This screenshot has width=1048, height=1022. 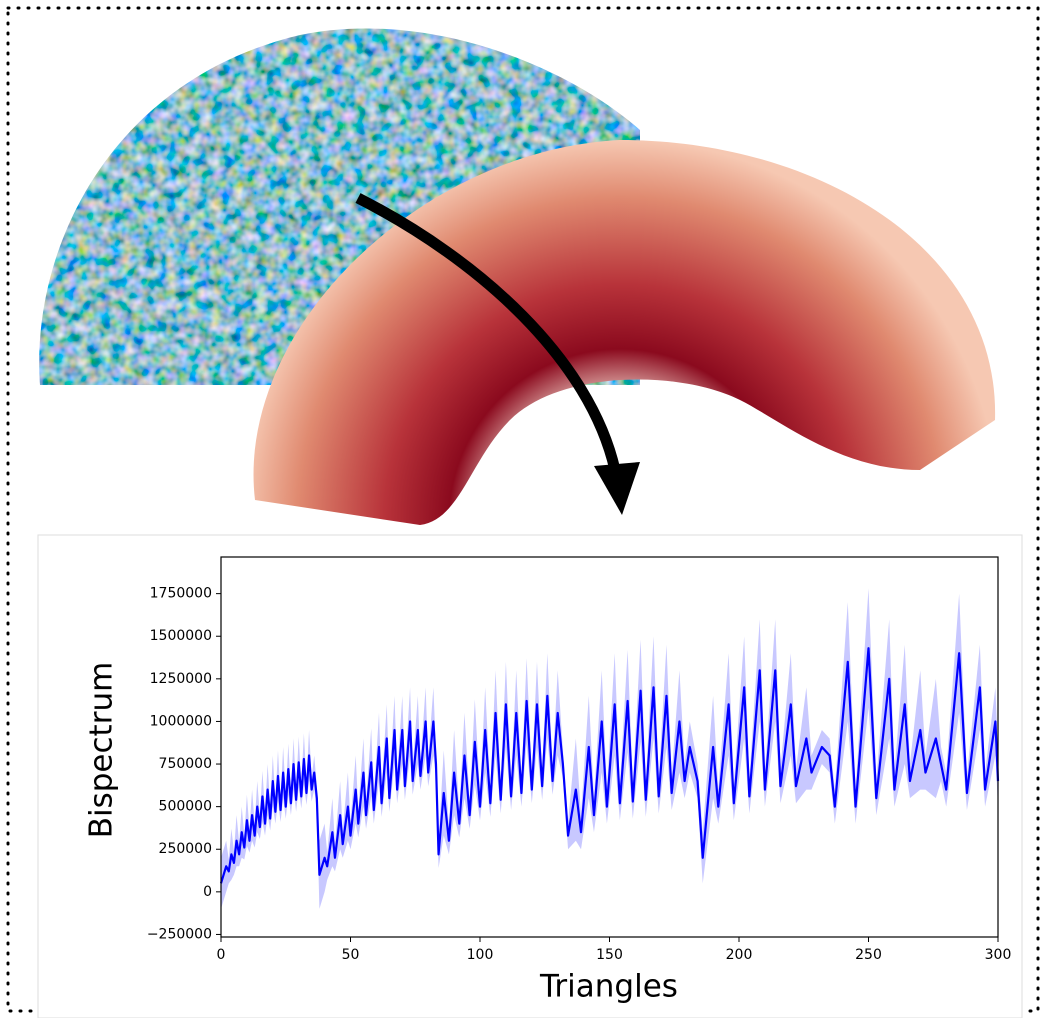 What do you see at coordinates (221, 955) in the screenshot?
I see `x-tick-label: 0` at bounding box center [221, 955].